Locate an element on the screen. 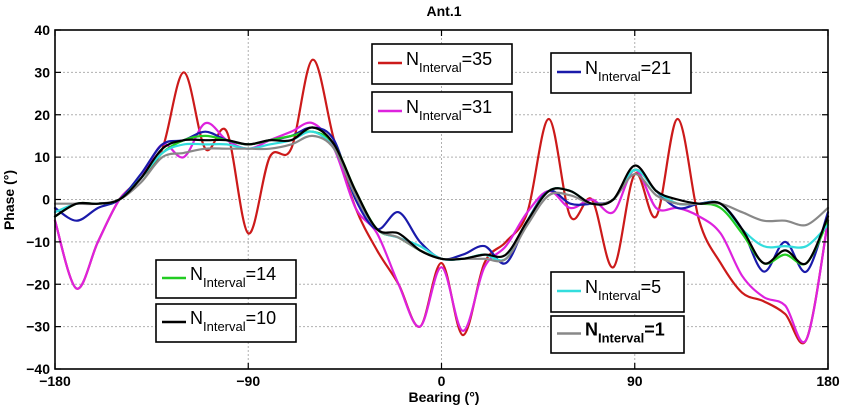 This screenshot has height=410, width=850. legend-entry: NInterval=1 is located at coordinates (617, 334).